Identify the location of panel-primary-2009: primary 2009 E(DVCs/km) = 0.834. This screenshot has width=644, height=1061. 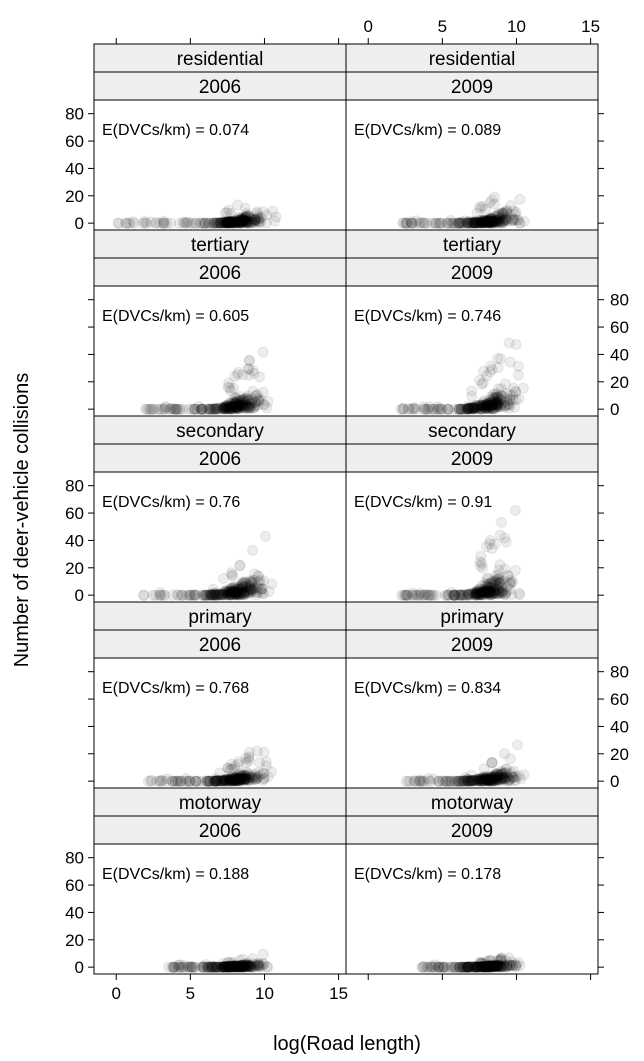
(472, 695).